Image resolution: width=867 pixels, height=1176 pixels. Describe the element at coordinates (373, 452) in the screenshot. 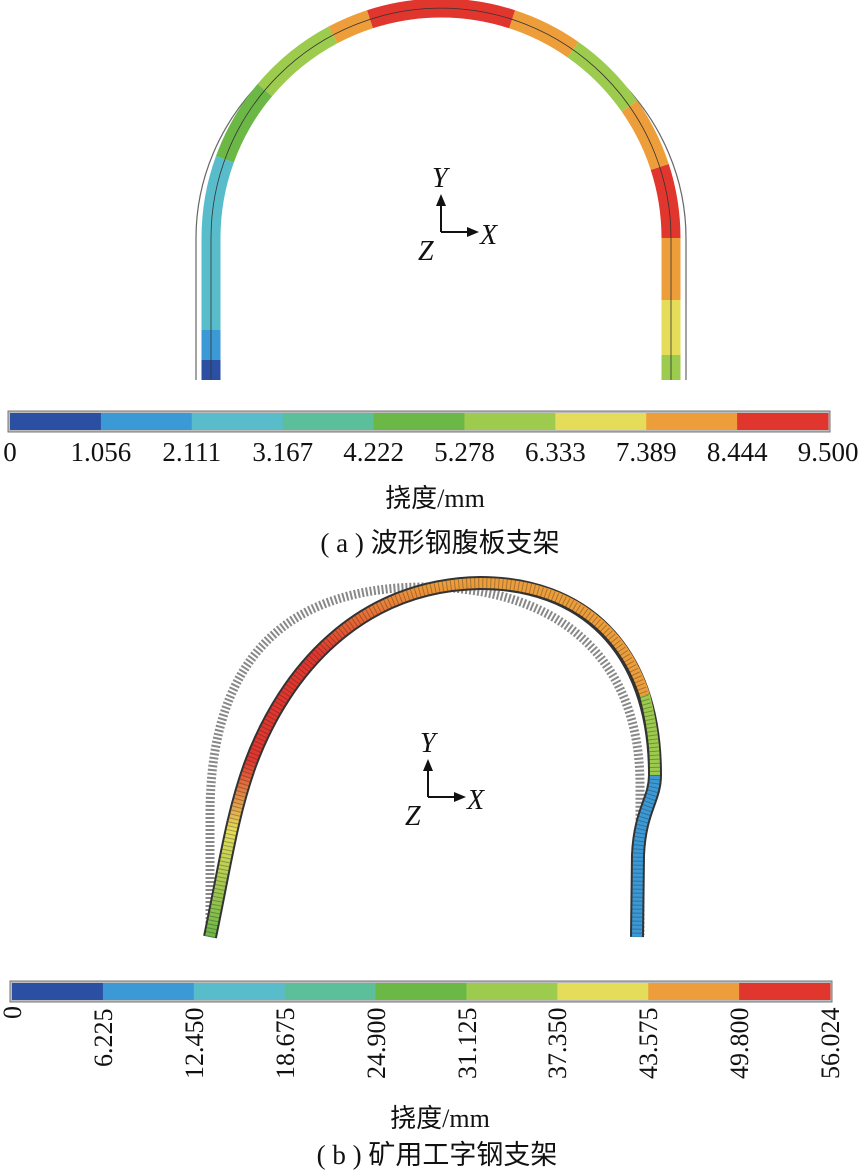

I see `colorbar-tick-label-a: 4.222` at that location.